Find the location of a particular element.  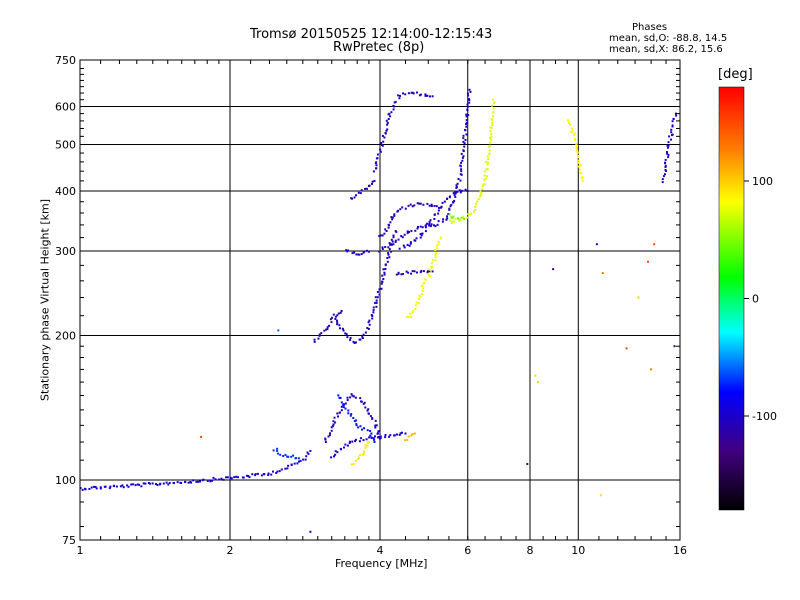

chart-title: Tromsø 20150525 12:14:00-12:15:43 is located at coordinates (371, 34).